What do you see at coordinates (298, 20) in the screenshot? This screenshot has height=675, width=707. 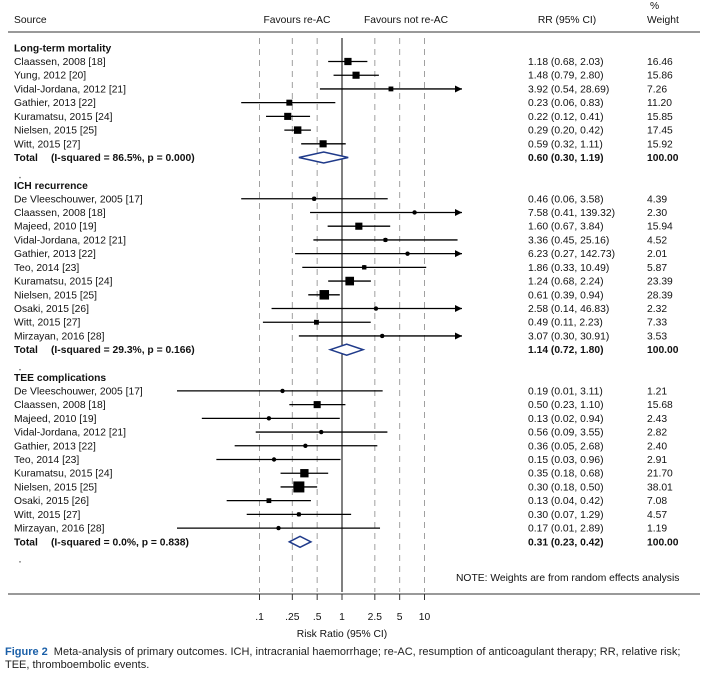 I see `header-favours-left: Favours re-AC` at bounding box center [298, 20].